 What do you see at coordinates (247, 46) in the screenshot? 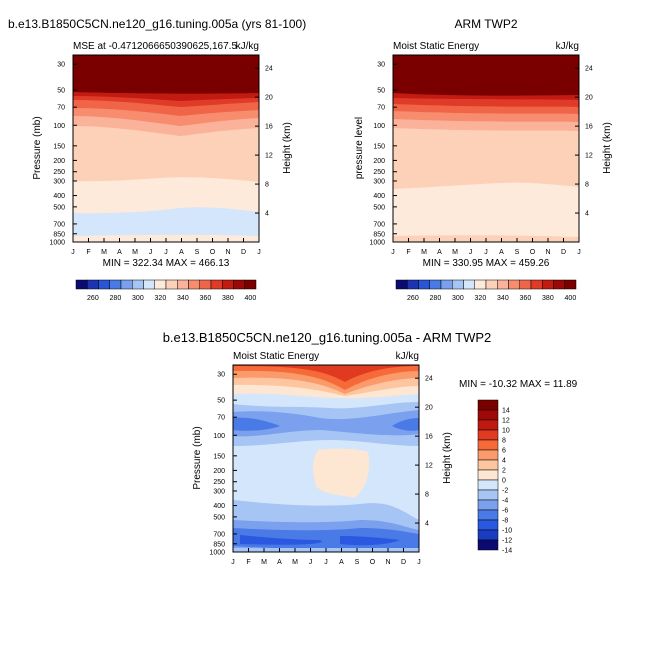
I see `panel1-units: kJ/kg` at bounding box center [247, 46].